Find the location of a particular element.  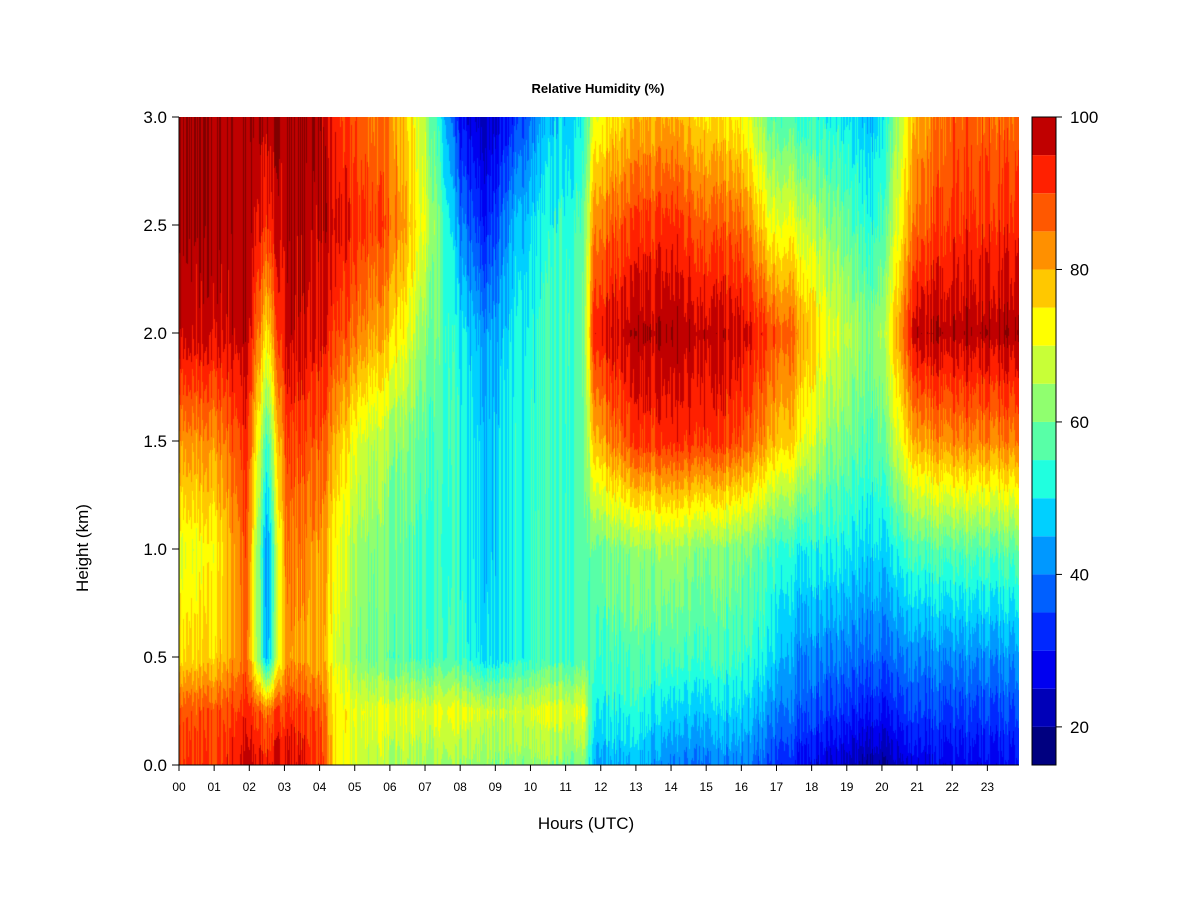

x-tick-label: 01 is located at coordinates (214, 787).